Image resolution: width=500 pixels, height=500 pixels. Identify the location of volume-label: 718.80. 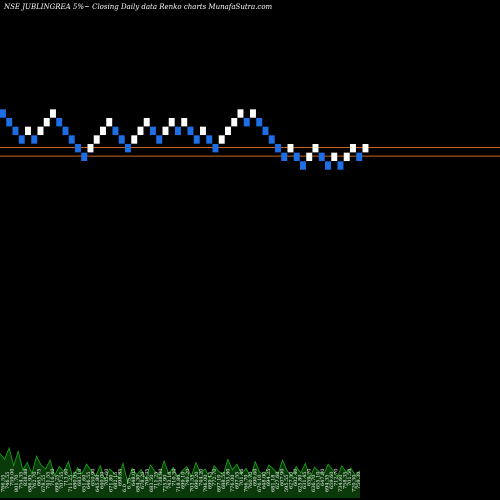
(179, 484).